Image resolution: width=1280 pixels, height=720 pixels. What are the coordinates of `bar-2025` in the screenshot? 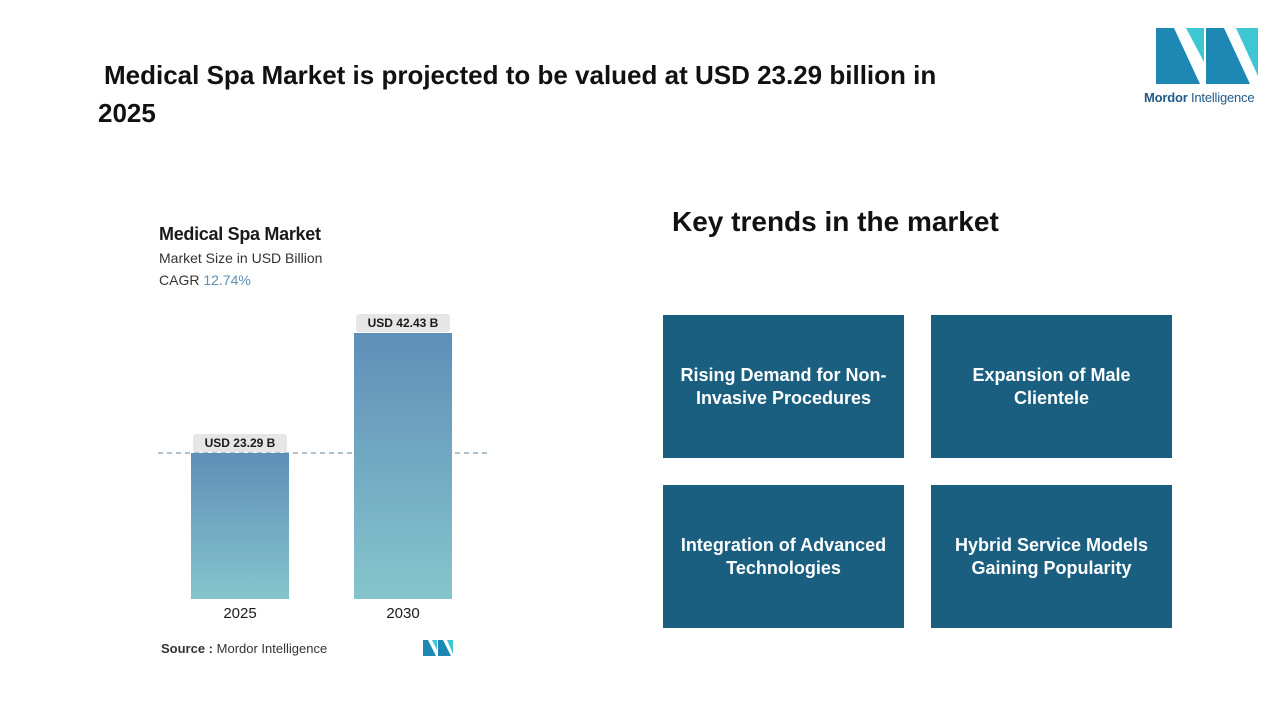 It's located at (240, 525).